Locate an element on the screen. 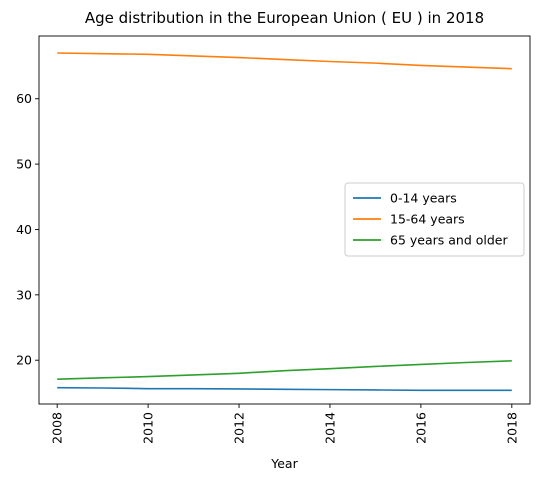  y-tick-label-1: 30 is located at coordinates (24, 294).